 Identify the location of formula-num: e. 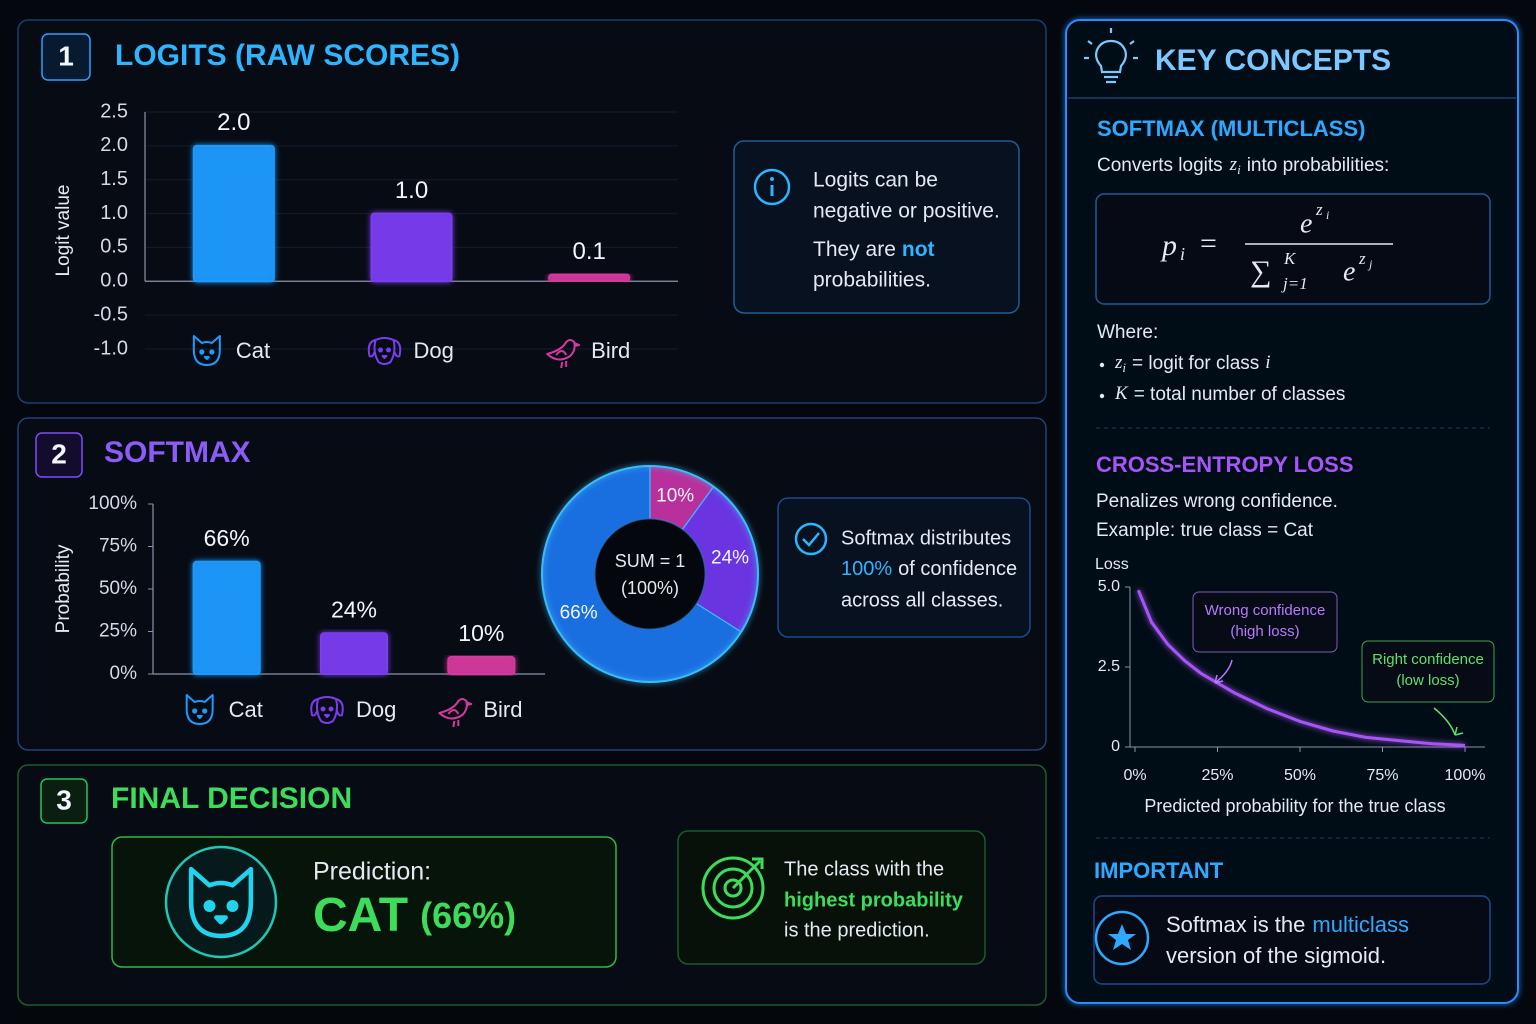
(1306, 223).